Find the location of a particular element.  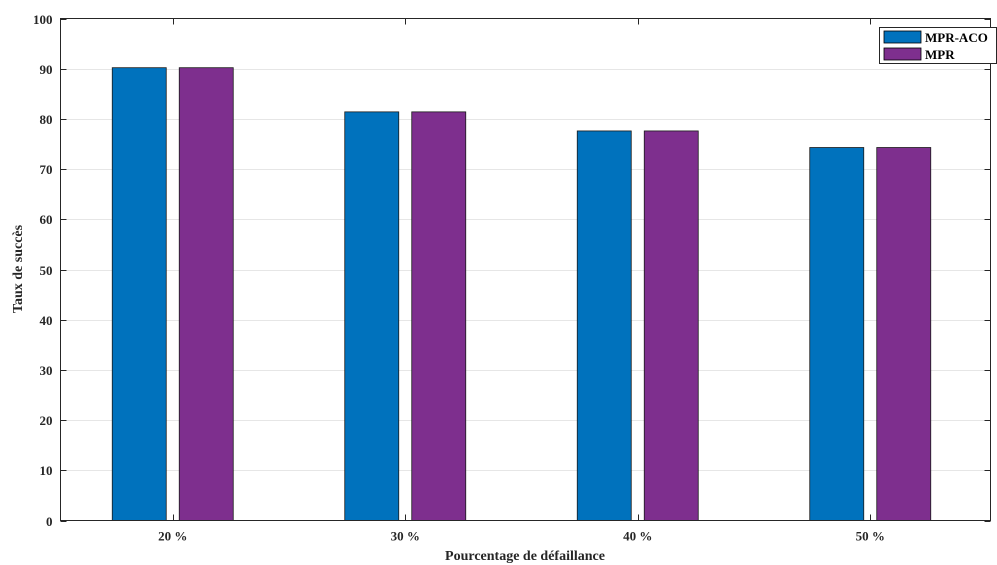

y-tick-label: 70 is located at coordinates (46, 169).